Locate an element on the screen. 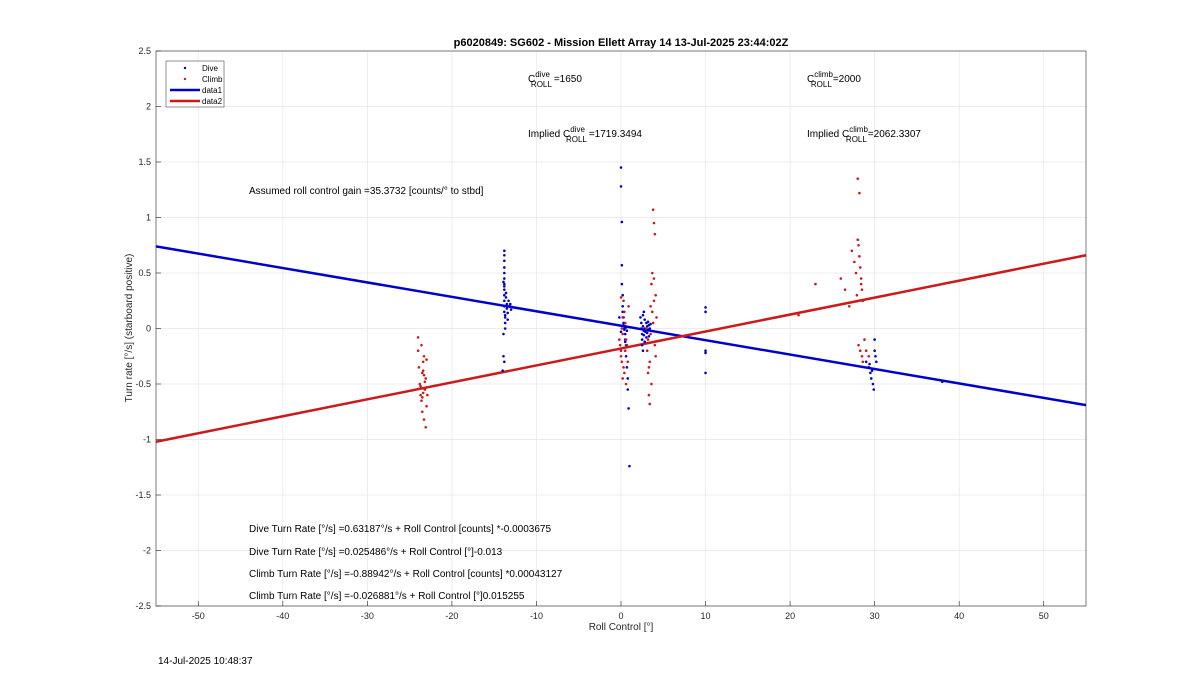 The image size is (1200, 681). legend-box is located at coordinates (195, 84).